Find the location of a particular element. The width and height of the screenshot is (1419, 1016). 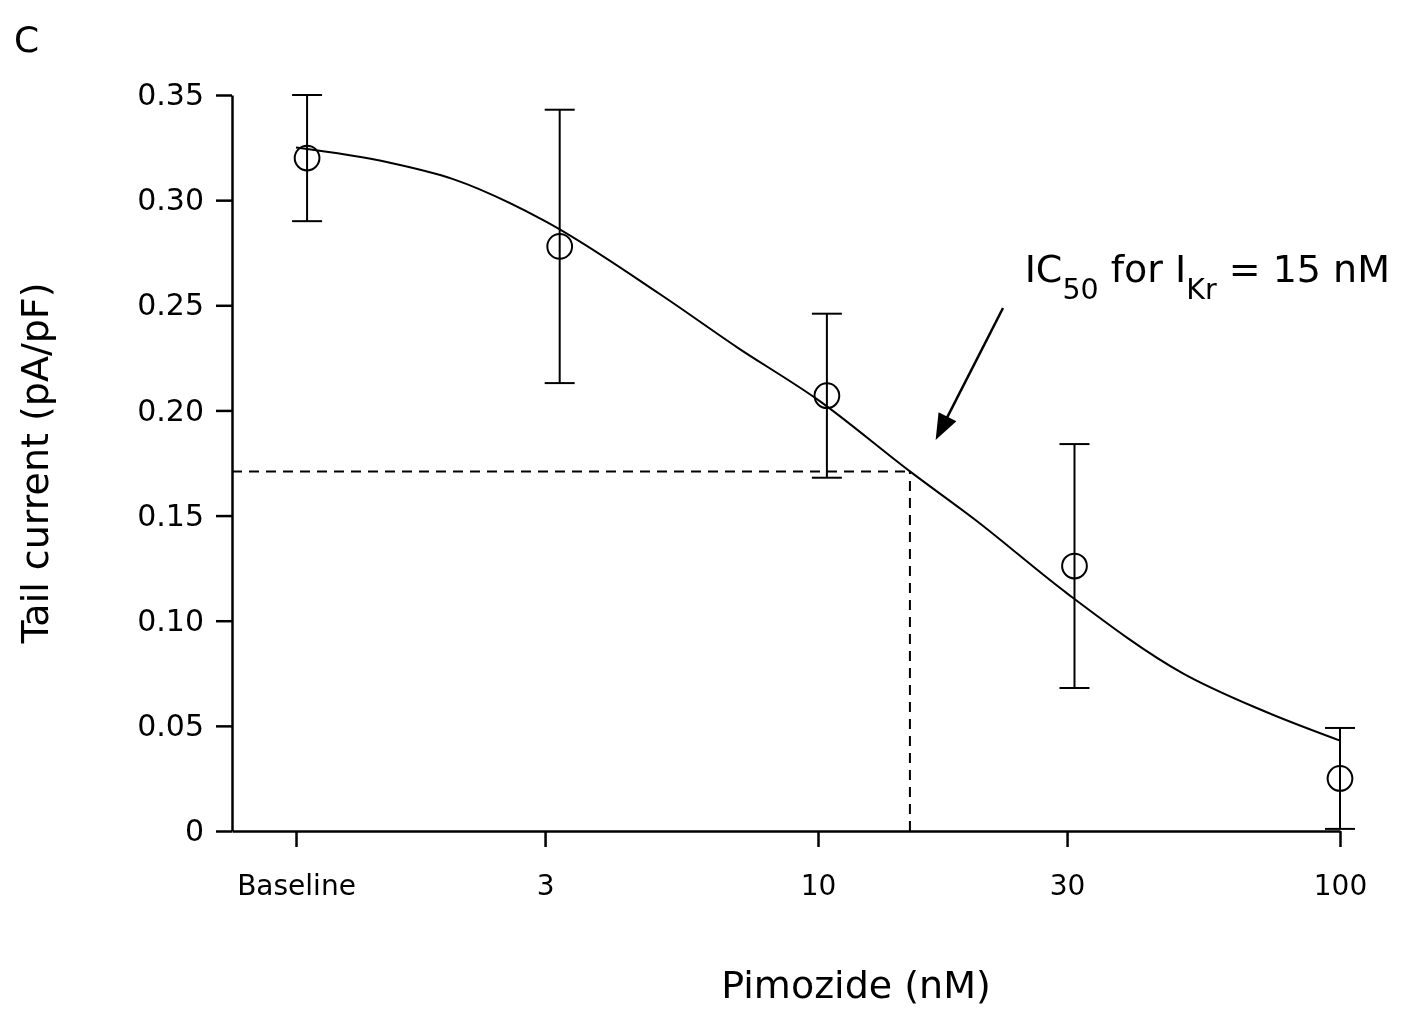

y-tick-label: 0 is located at coordinates (194, 831).